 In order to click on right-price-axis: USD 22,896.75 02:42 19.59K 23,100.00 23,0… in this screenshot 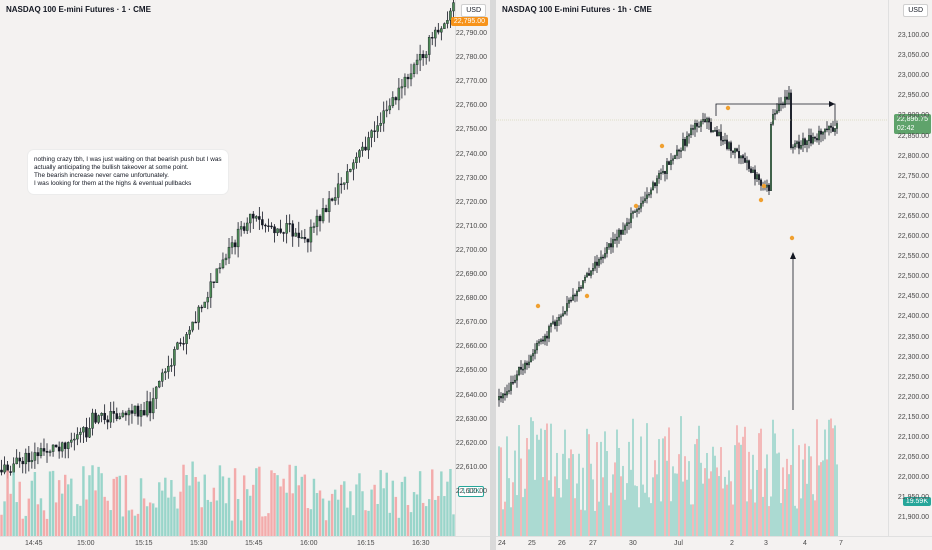, I will do `click(910, 268)`.